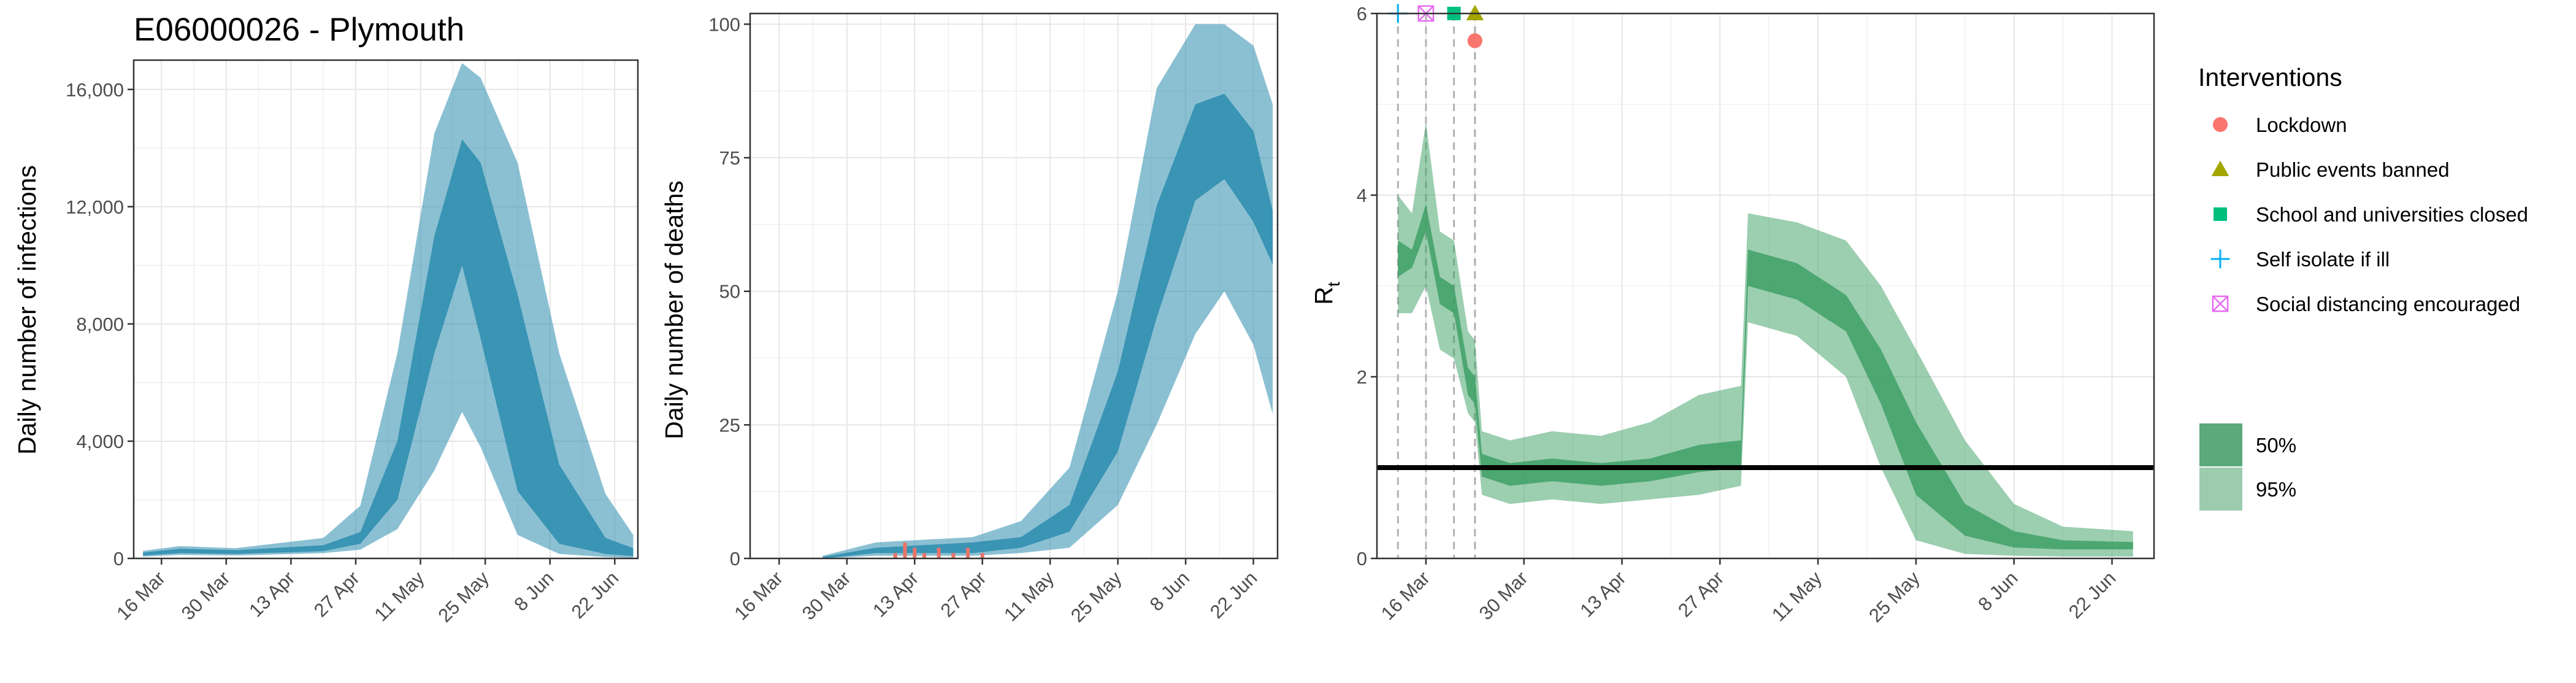 This screenshot has height=683, width=2576. I want to click on y-tick-label: 2, so click(1362, 377).